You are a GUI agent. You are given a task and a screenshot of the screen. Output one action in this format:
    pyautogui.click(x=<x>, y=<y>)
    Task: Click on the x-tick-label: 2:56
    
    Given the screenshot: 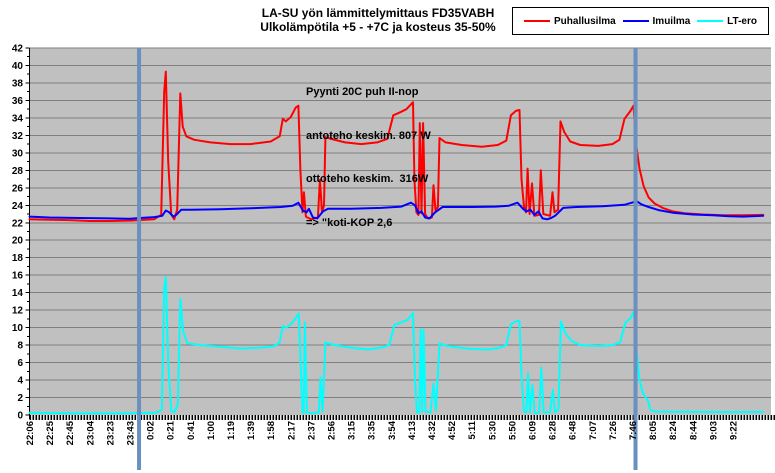 What is the action you would take?
    pyautogui.click(x=332, y=430)
    